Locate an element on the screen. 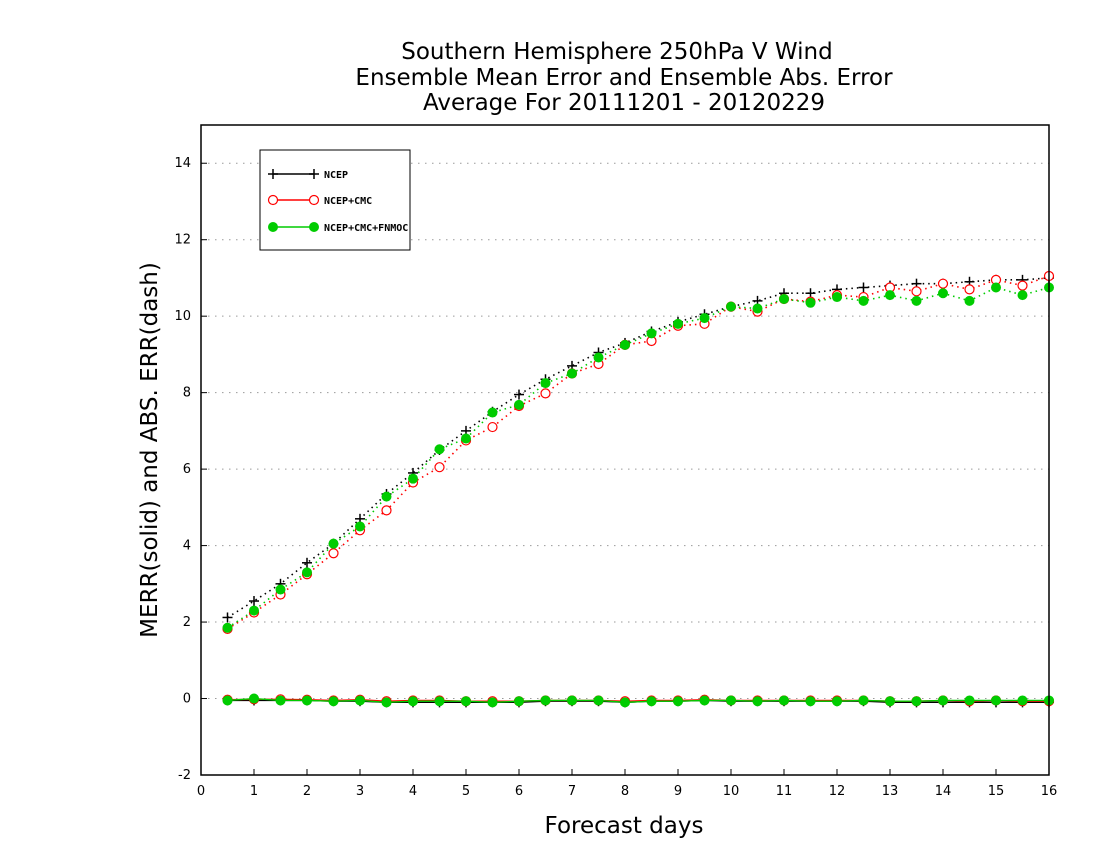 The width and height of the screenshot is (1100, 850). y-tick-label: 8 is located at coordinates (187, 393).